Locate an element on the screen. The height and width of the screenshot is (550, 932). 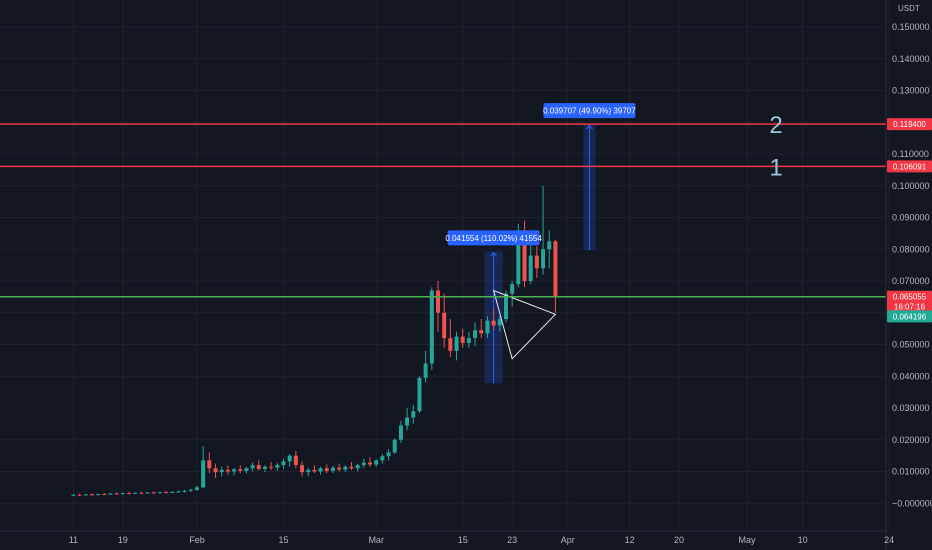
aux-price-tag-text: 0.064196 is located at coordinates (910, 316).